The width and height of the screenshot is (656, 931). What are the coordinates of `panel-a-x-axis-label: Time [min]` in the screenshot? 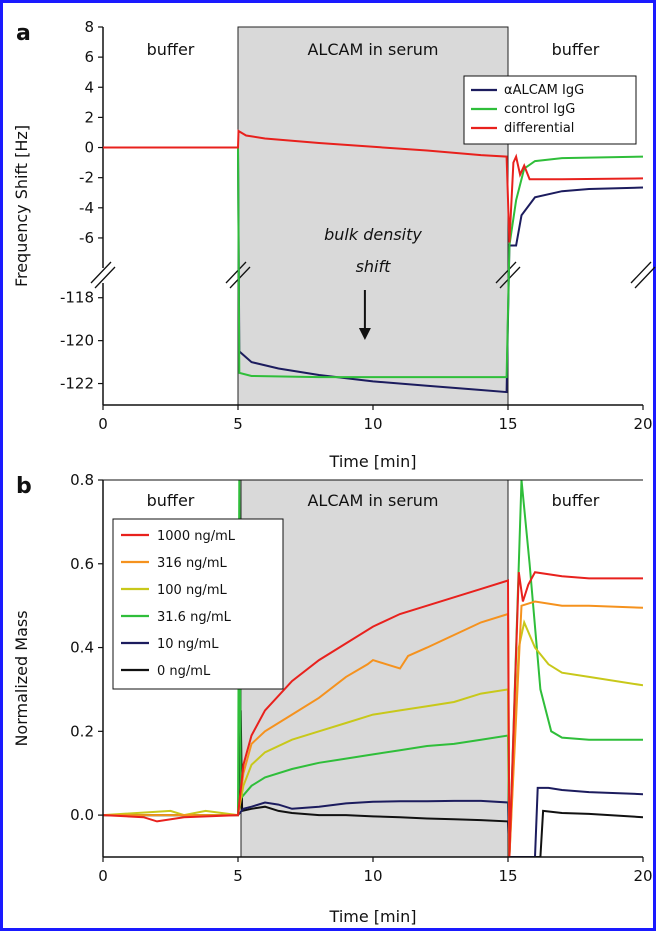 It's located at (373, 461).